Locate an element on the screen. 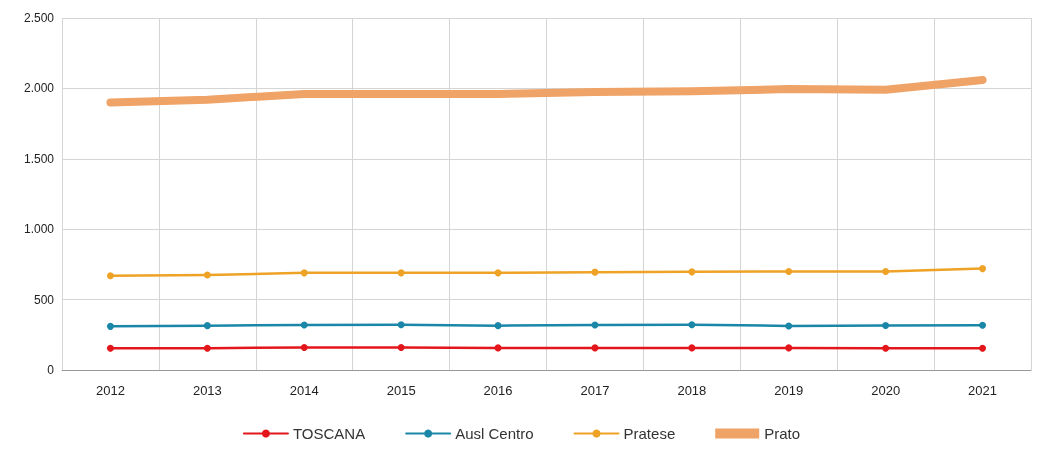 The height and width of the screenshot is (450, 1043). x-tick-label: 2013 is located at coordinates (207, 390).